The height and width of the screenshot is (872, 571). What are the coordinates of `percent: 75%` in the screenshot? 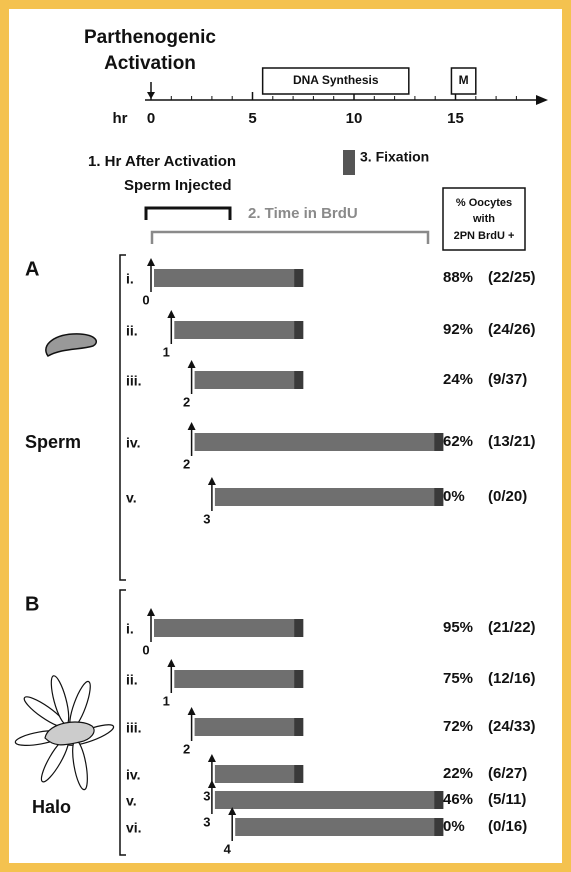 It's located at (458, 678).